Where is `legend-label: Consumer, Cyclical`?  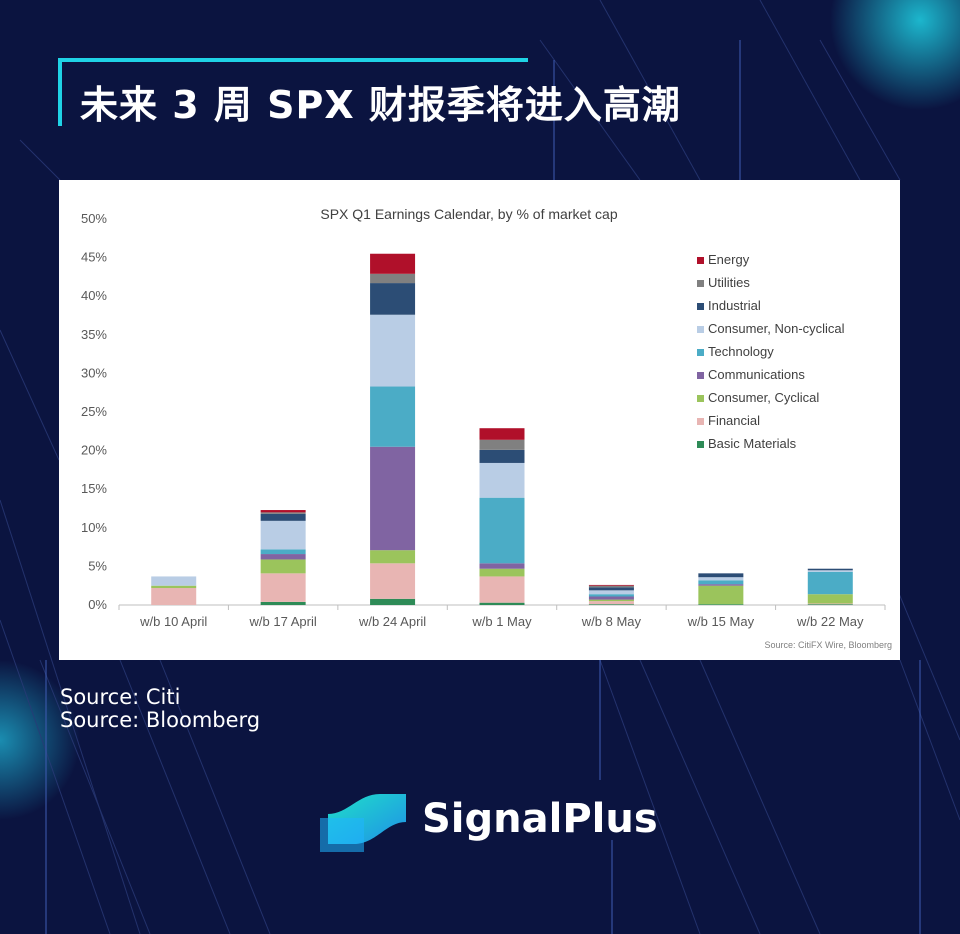 legend-label: Consumer, Cyclical is located at coordinates (763, 397).